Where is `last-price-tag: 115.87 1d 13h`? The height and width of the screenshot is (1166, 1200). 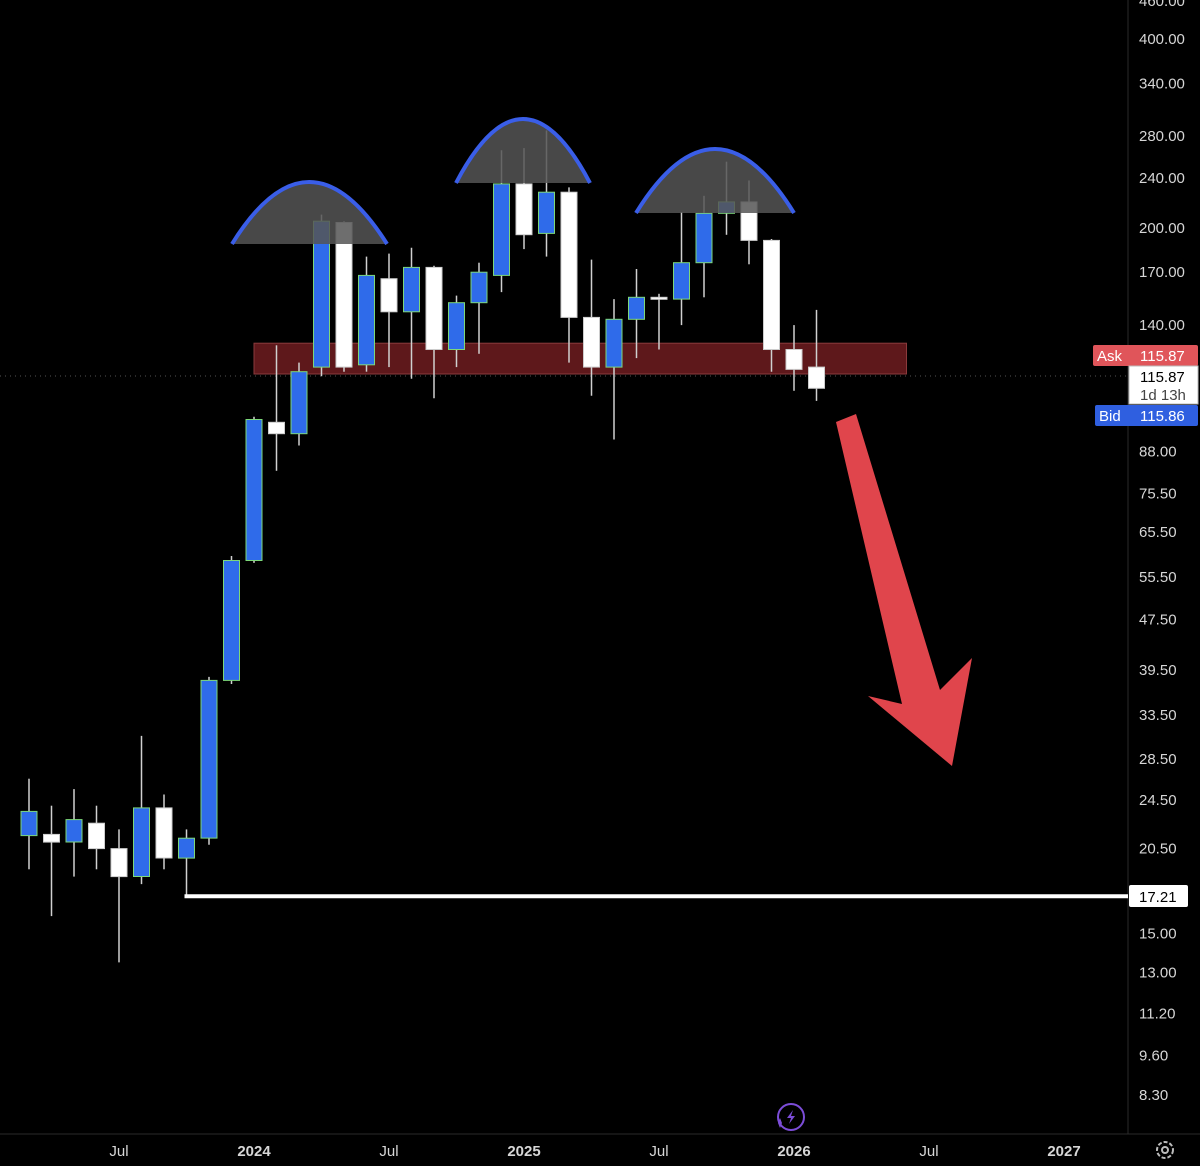 last-price-tag: 115.87 1d 13h is located at coordinates (1163, 385).